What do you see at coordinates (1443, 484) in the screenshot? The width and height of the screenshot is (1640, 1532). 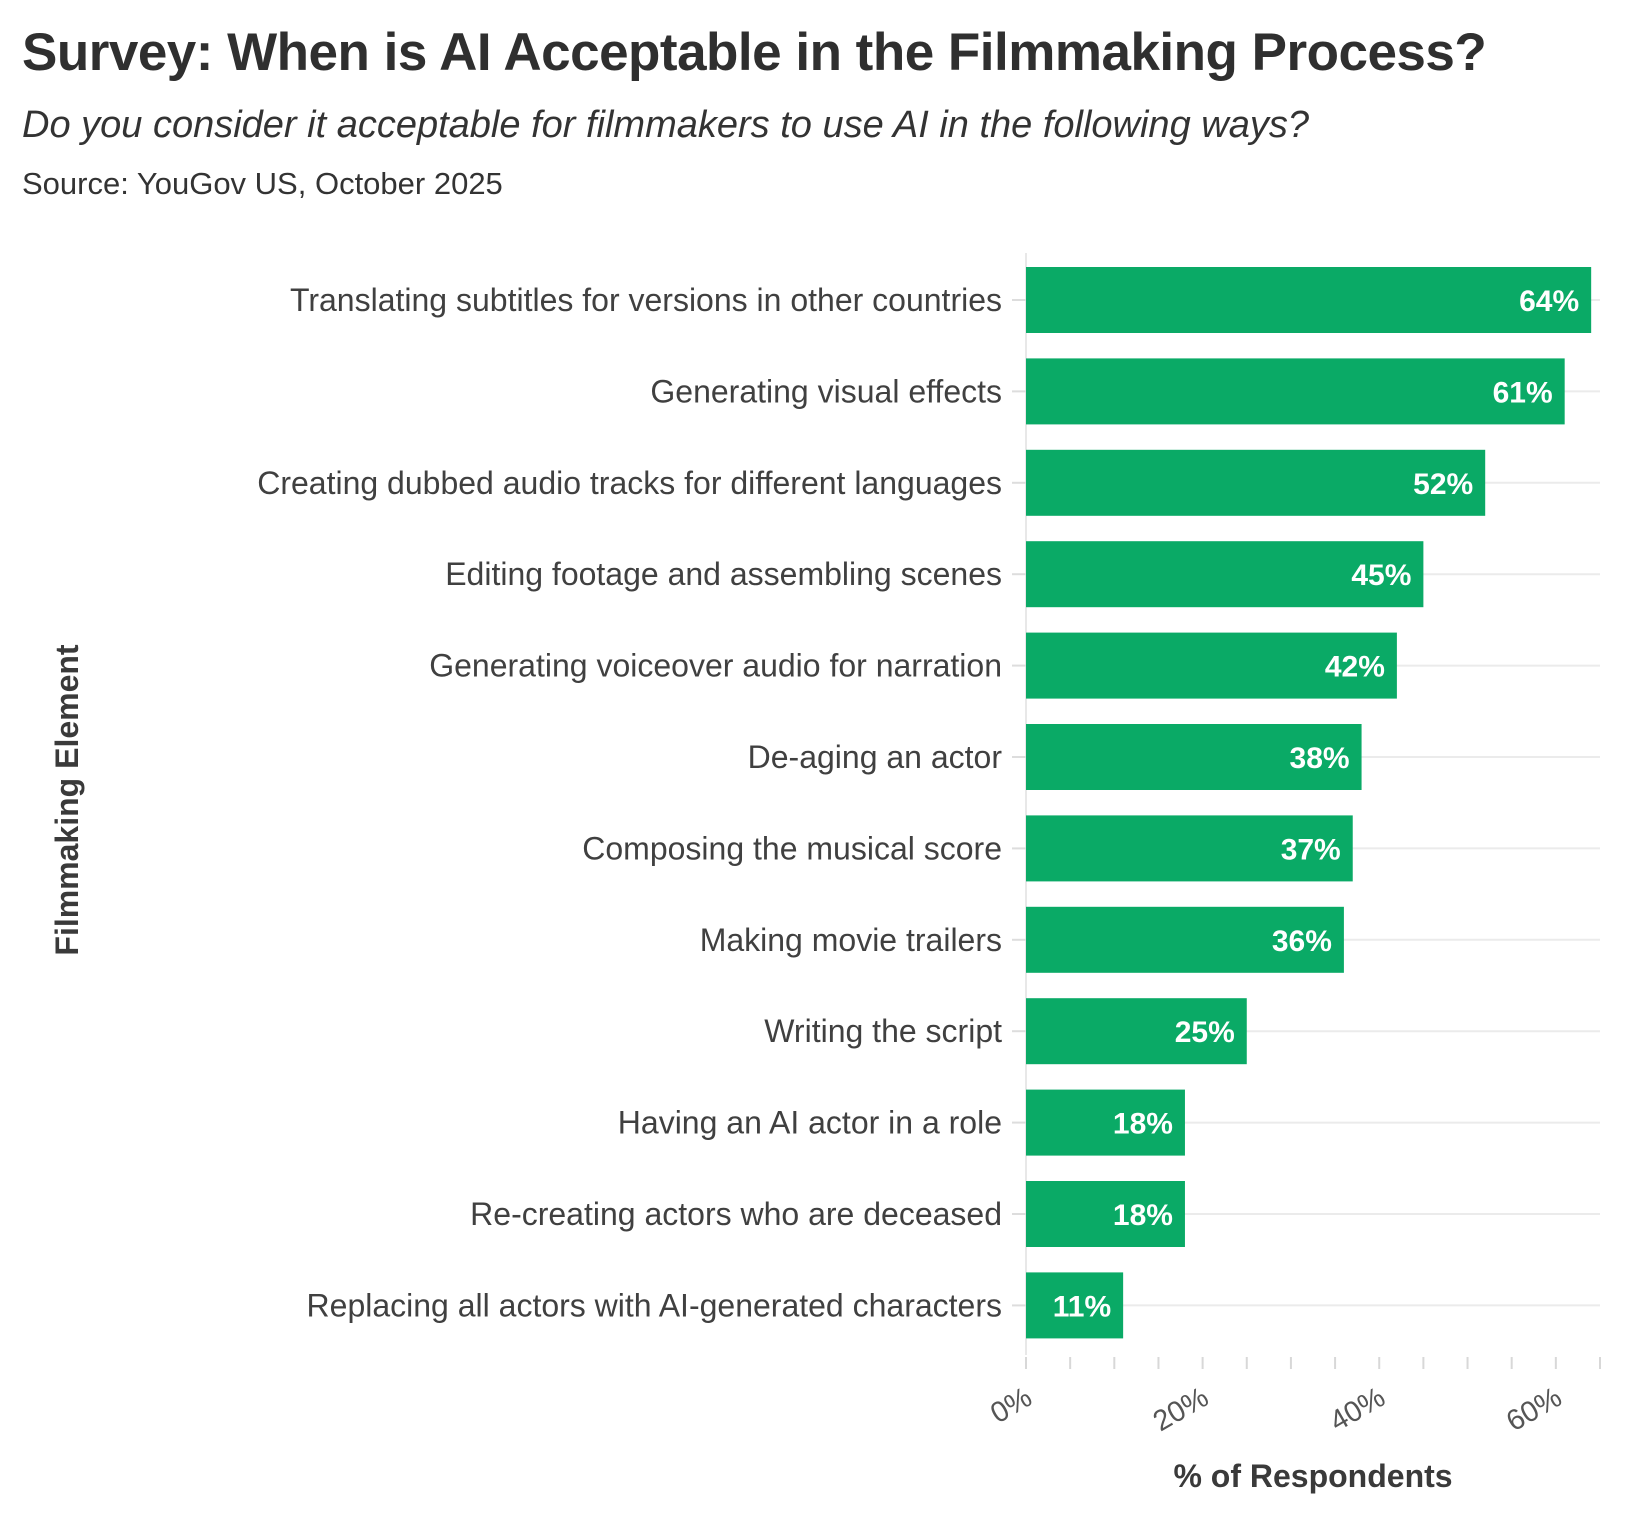 I see `value-label: 52%` at bounding box center [1443, 484].